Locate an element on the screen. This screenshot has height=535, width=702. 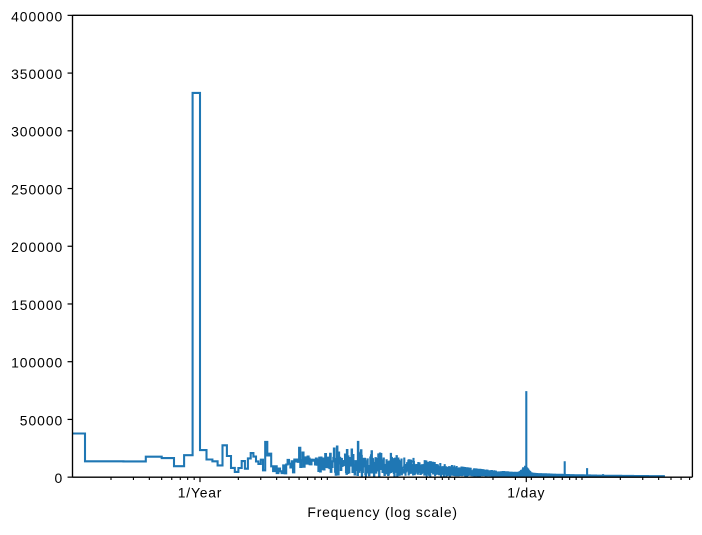
svg-text: 150000 is located at coordinates (37, 305).